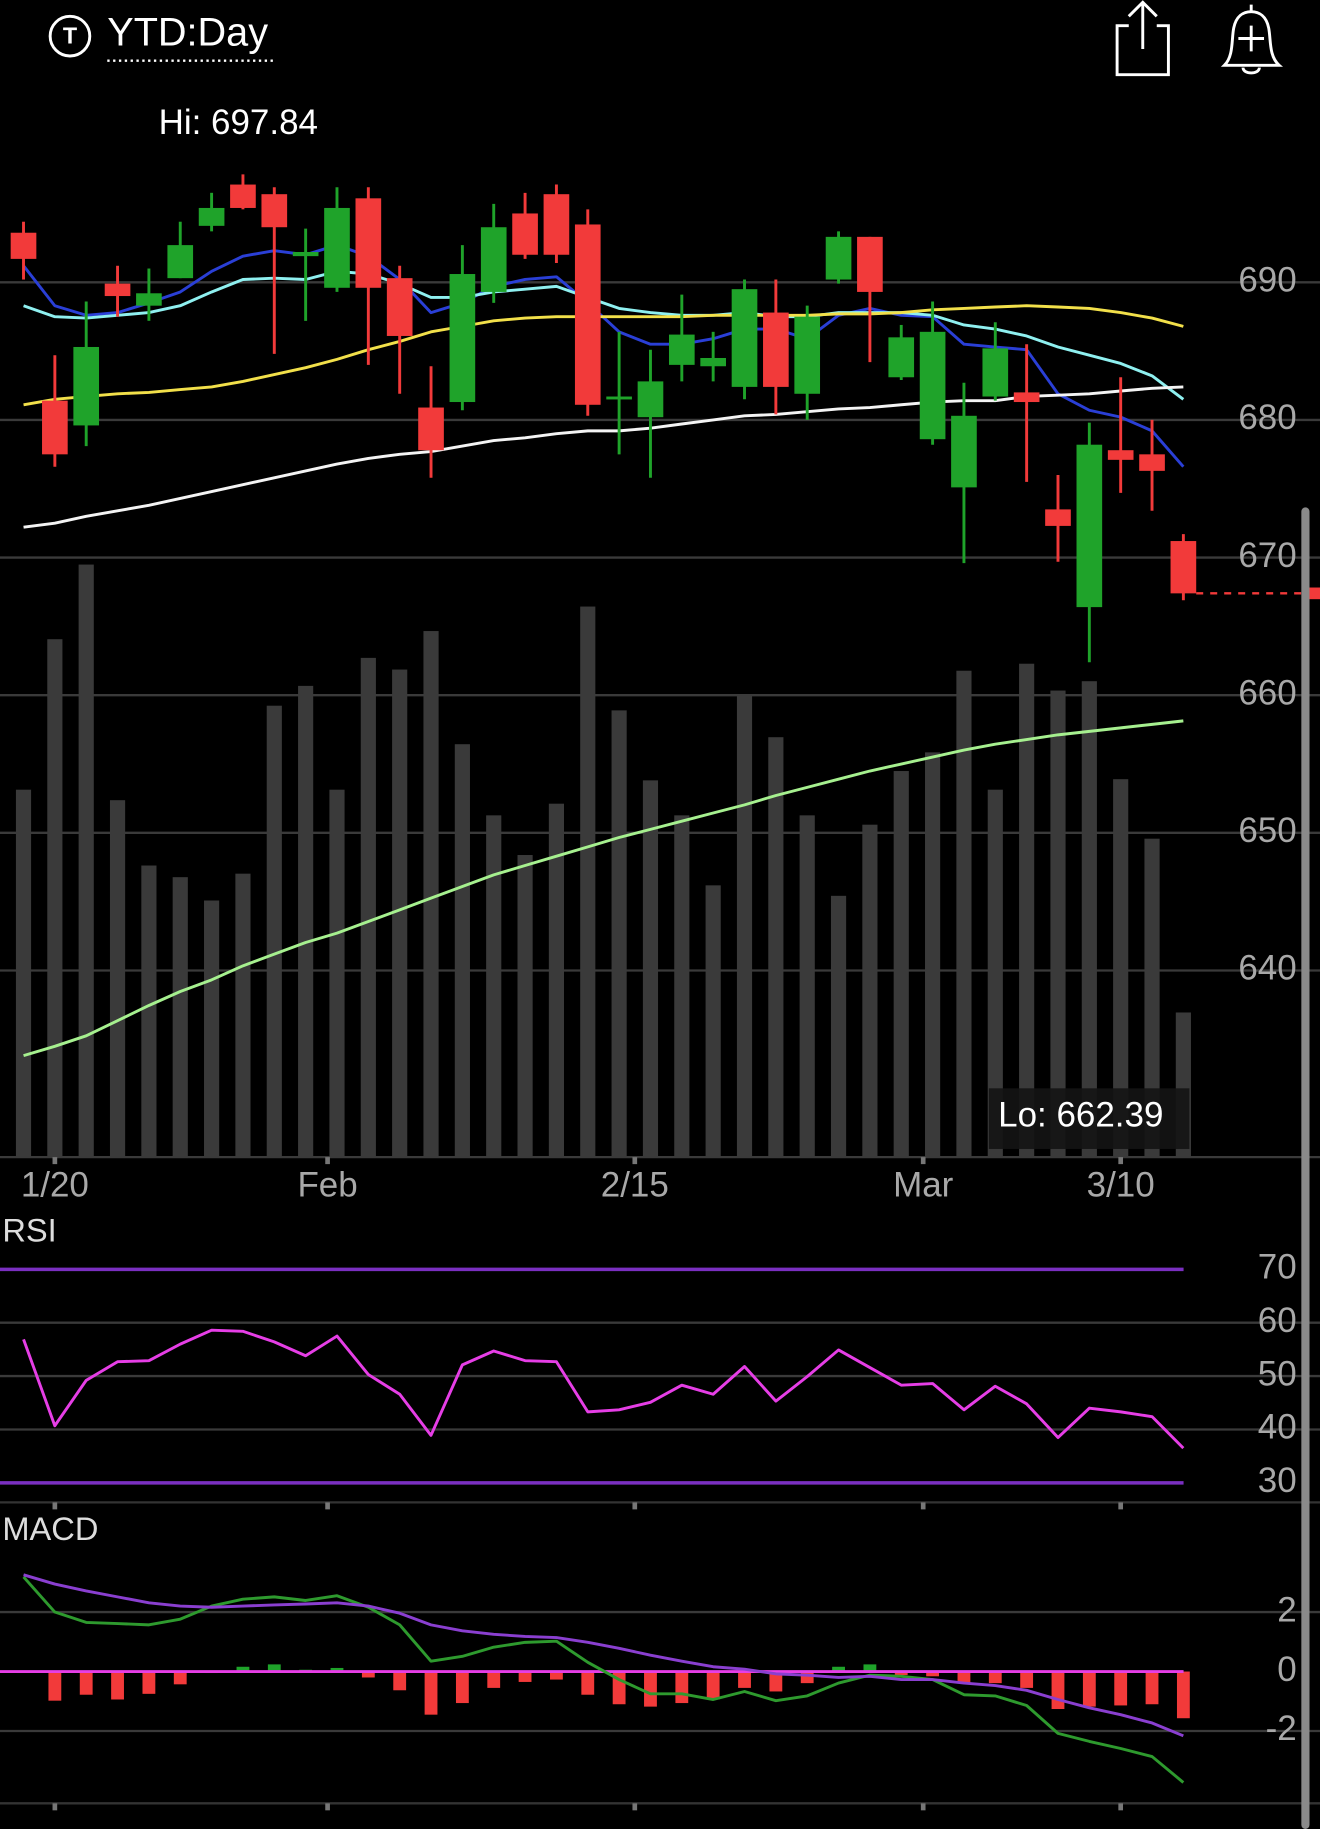 Image resolution: width=1320 pixels, height=1829 pixels. Describe the element at coordinates (1080, 1115) in the screenshot. I see `low-label: Lo: 662.39` at that location.